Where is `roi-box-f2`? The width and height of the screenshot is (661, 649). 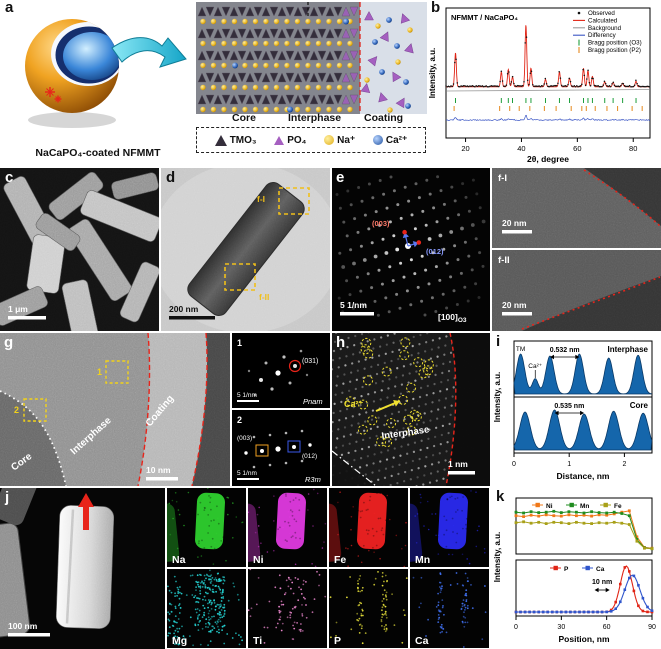 roi-box-f2 is located at coordinates (240, 277).